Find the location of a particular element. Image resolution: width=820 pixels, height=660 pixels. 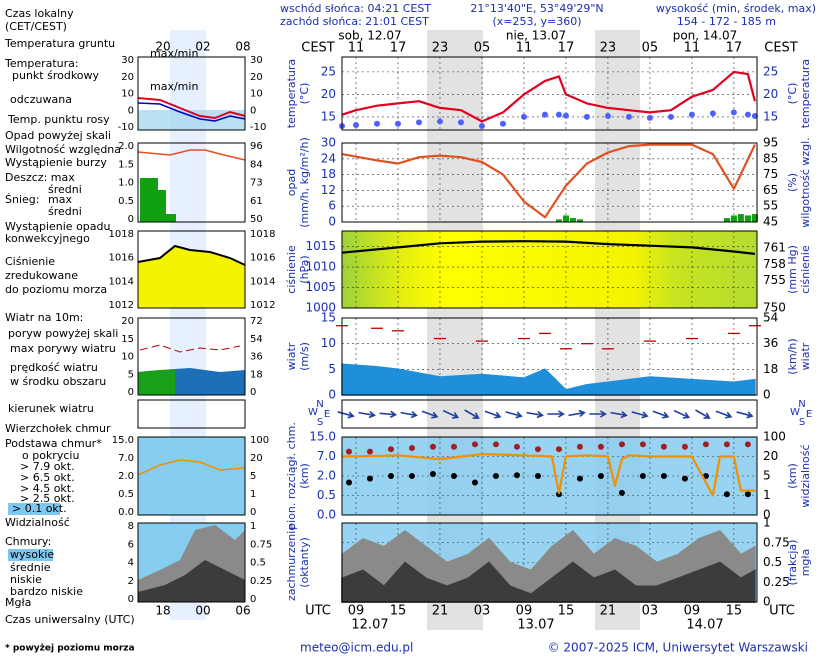

y-tick-label: 1010 is located at coordinates (320, 267).